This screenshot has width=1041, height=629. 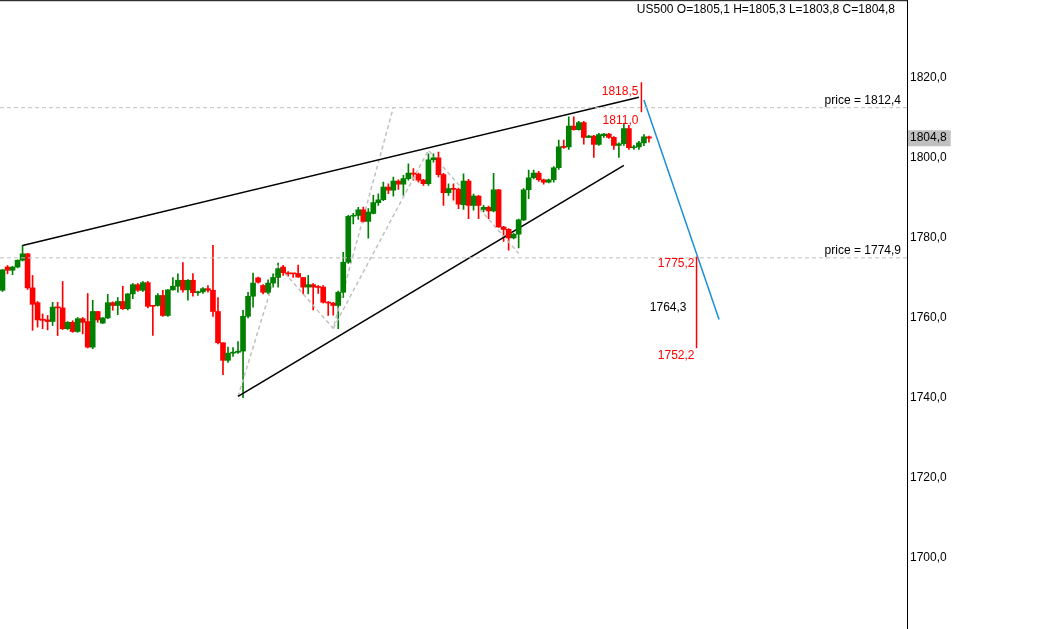 I want to click on annotation: 1752,2, so click(x=676, y=354).